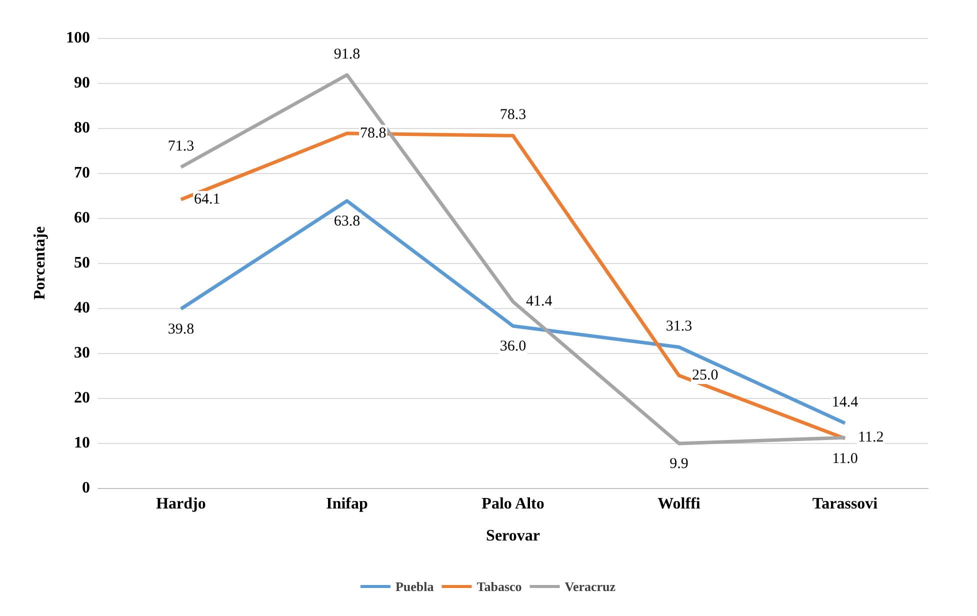 This screenshot has height=616, width=977. Describe the element at coordinates (40, 263) in the screenshot. I see `y-axis-title: Porcentaje` at that location.